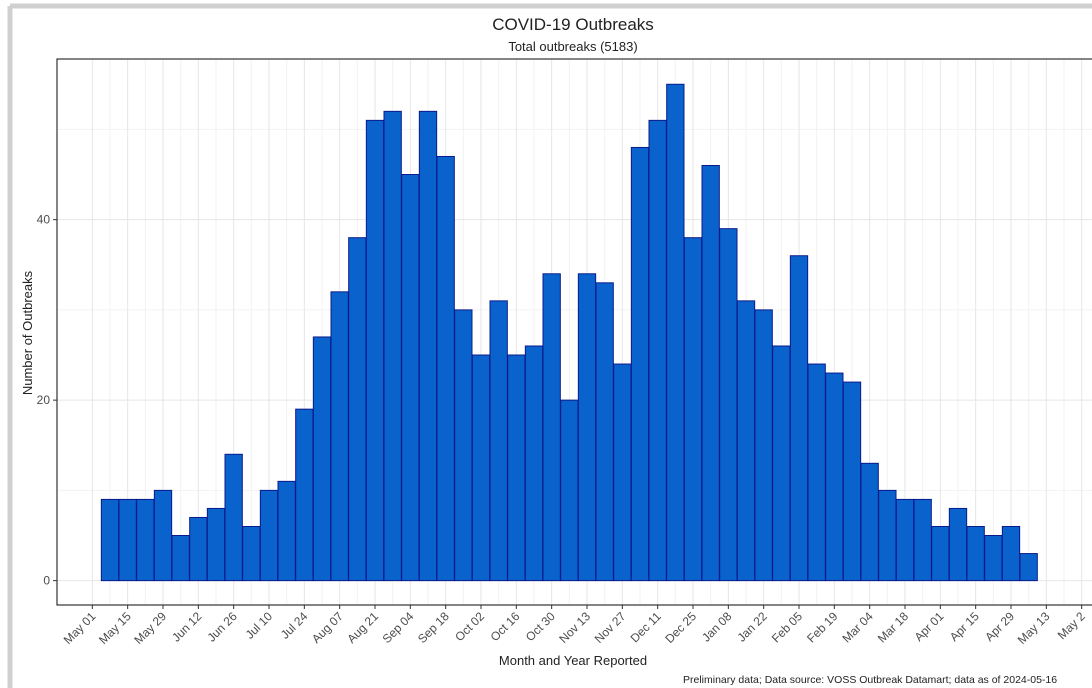 The image size is (1092, 688). Describe the element at coordinates (572, 46) in the screenshot. I see `chart-subtitle: Total outbreaks (5183)` at that location.